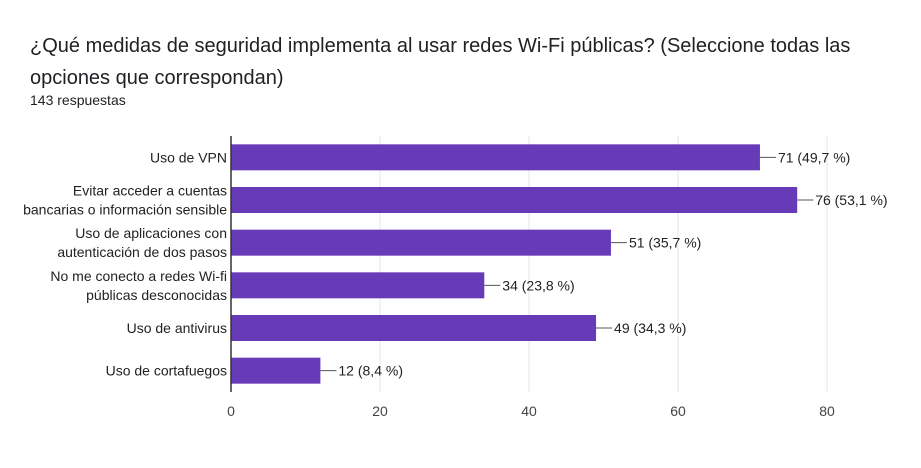 The height and width of the screenshot is (468, 921). Describe the element at coordinates (138, 276) in the screenshot. I see `category-label: No me conecto a redes Wi-fi` at that location.